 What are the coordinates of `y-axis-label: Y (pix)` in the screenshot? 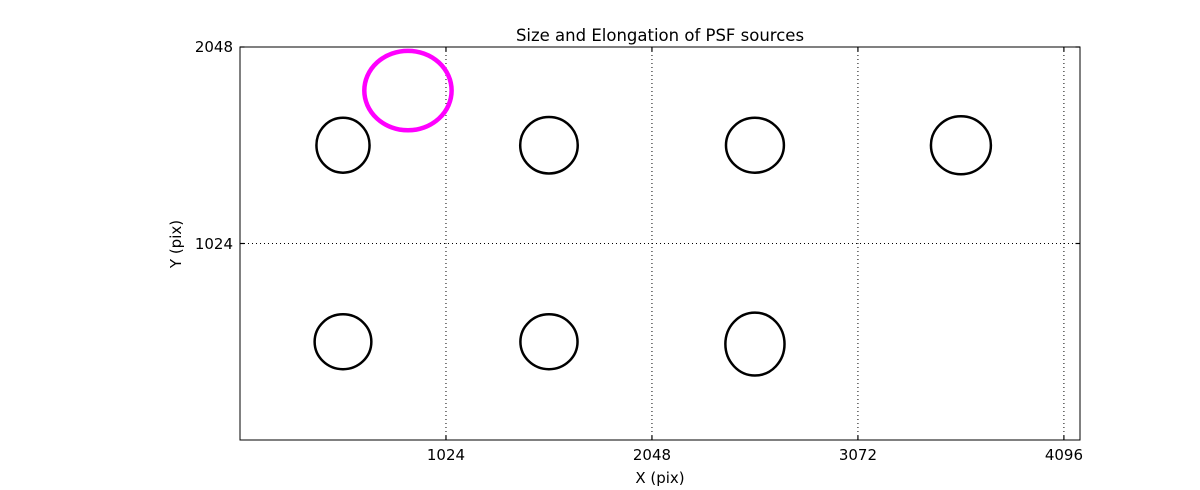 It's located at (176, 244).